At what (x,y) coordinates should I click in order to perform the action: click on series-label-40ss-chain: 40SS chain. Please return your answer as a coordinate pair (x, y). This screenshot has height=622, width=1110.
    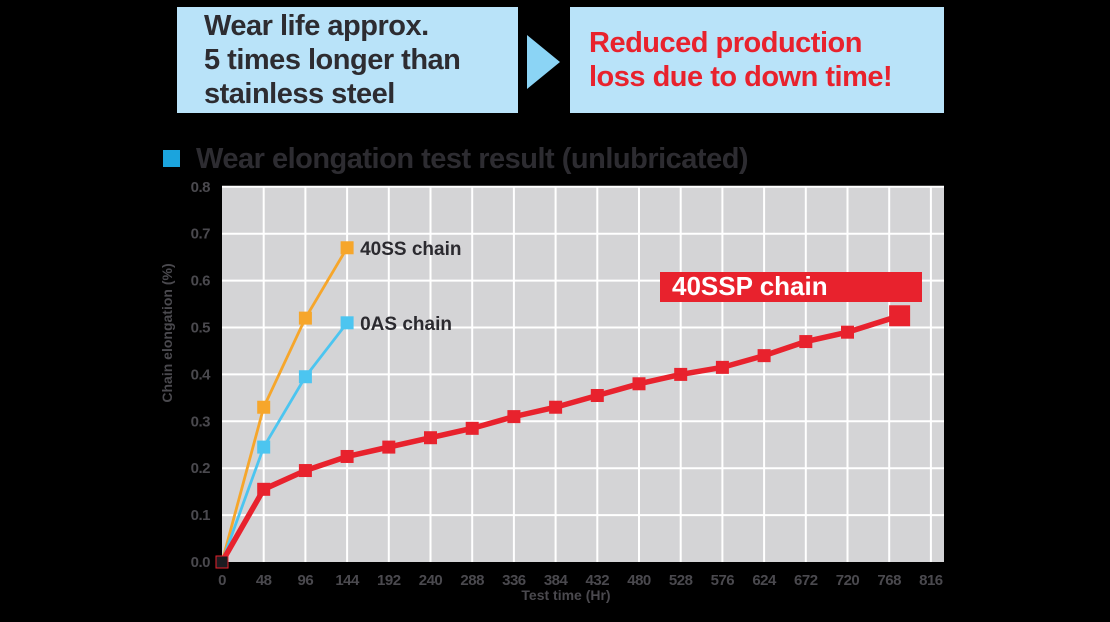
    Looking at the image, I should click on (410, 249).